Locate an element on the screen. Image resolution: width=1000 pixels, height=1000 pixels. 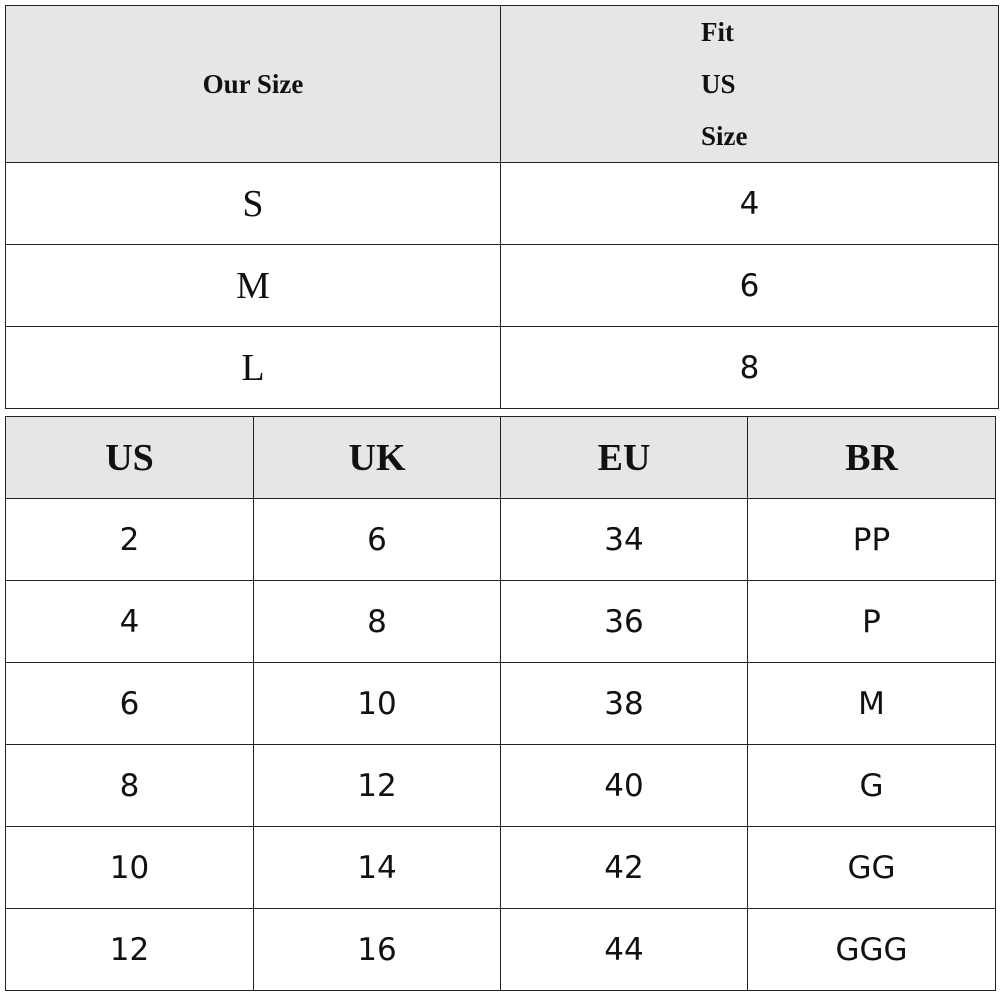
header-fit-us-size: Fit US Size is located at coordinates (749, 84).